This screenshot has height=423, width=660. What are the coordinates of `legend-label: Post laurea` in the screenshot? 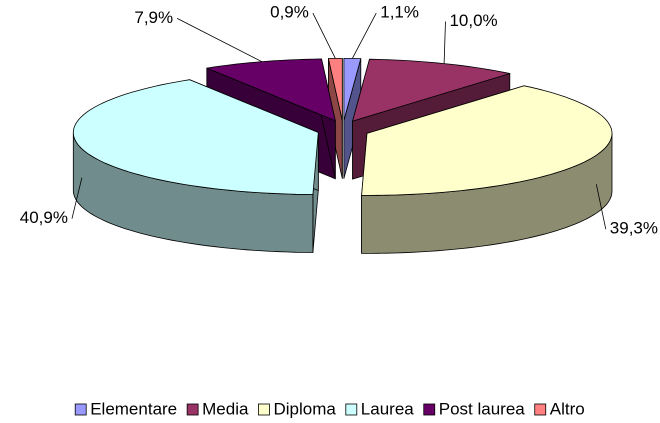 It's located at (482, 408).